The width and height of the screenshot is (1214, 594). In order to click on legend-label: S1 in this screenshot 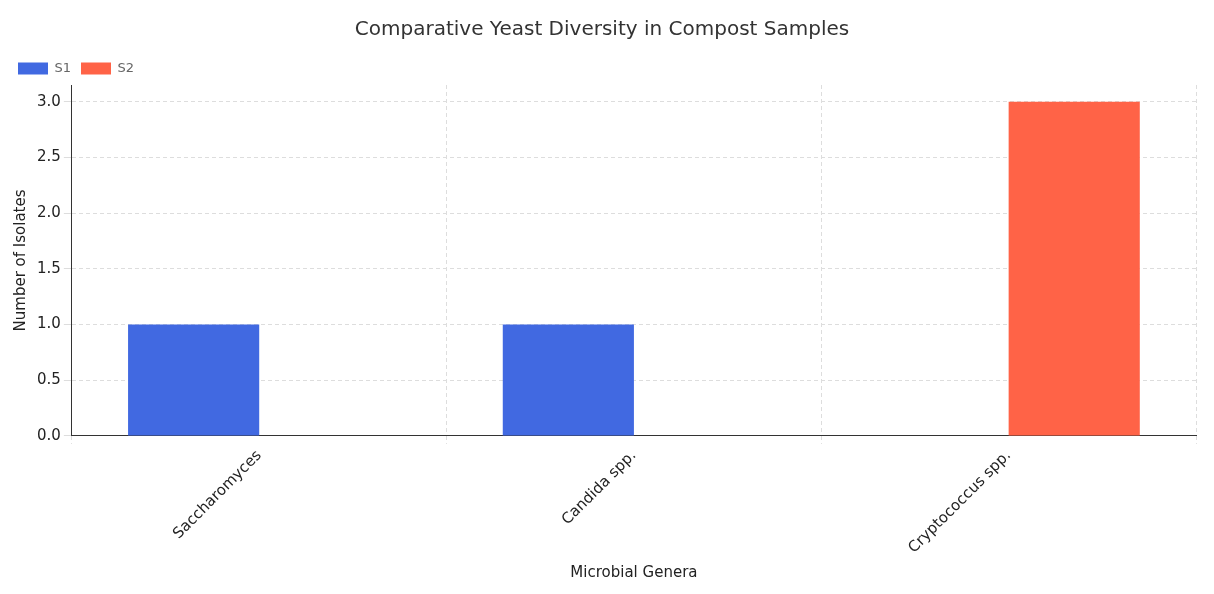, I will do `click(63, 67)`.